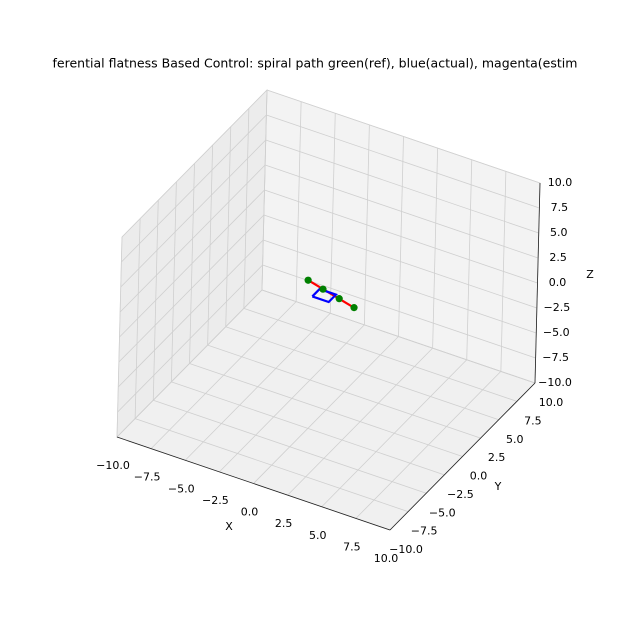 This screenshot has width=630, height=630. I want to click on z-tick-label: −7.5, so click(555, 357).